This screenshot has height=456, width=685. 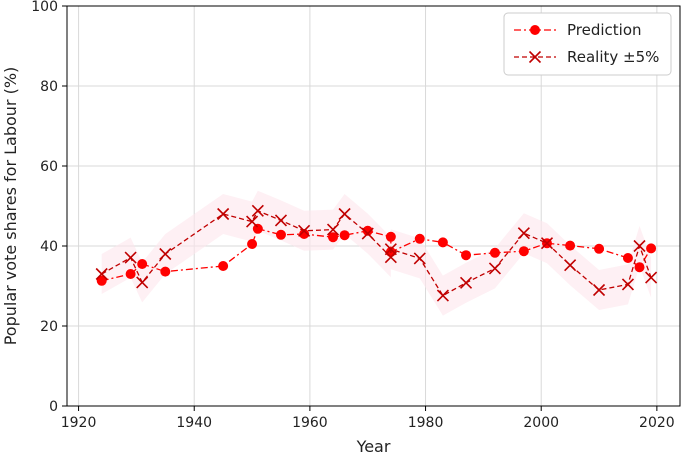 I want to click on legend: Prediction Reality ±5%, so click(x=587, y=44).